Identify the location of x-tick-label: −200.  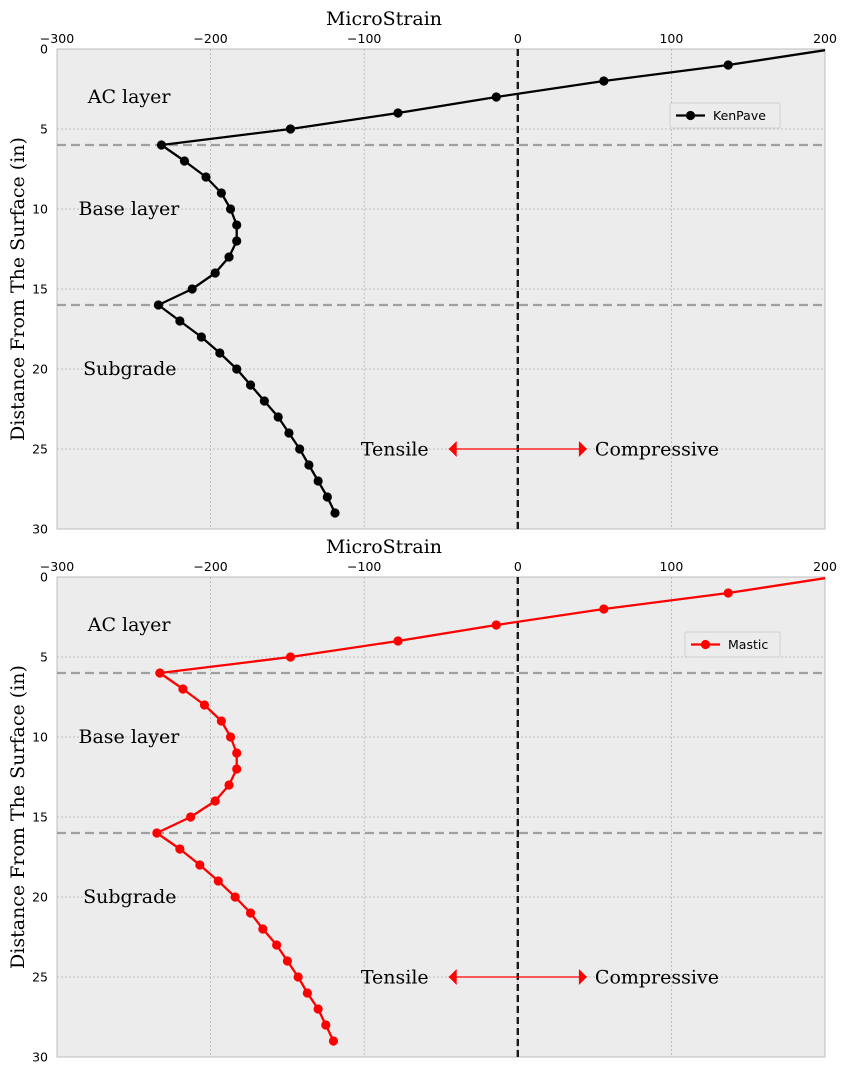
(210, 566).